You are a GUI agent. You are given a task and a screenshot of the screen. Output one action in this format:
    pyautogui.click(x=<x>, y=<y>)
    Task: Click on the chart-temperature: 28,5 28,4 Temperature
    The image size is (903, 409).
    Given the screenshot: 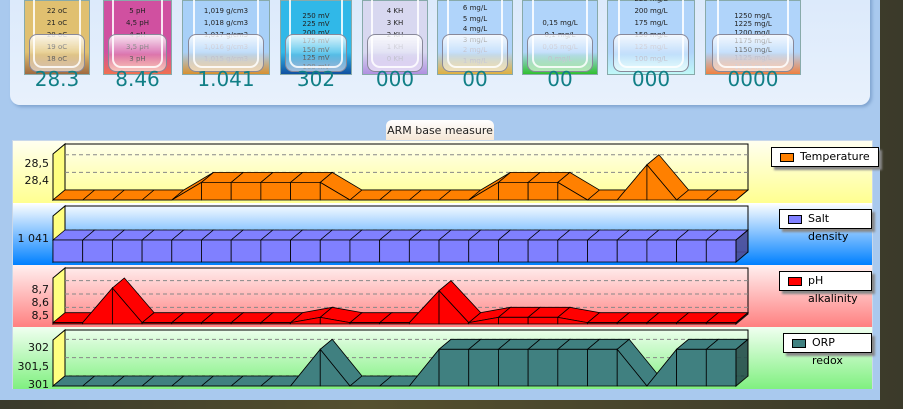 What is the action you would take?
    pyautogui.click(x=446, y=172)
    